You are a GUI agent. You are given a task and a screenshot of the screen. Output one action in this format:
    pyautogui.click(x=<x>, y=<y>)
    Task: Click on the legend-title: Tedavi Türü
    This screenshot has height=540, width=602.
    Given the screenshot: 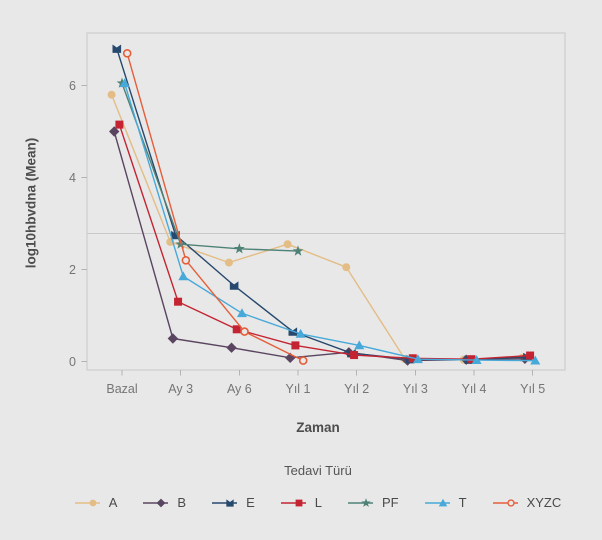 What is the action you would take?
    pyautogui.click(x=318, y=470)
    